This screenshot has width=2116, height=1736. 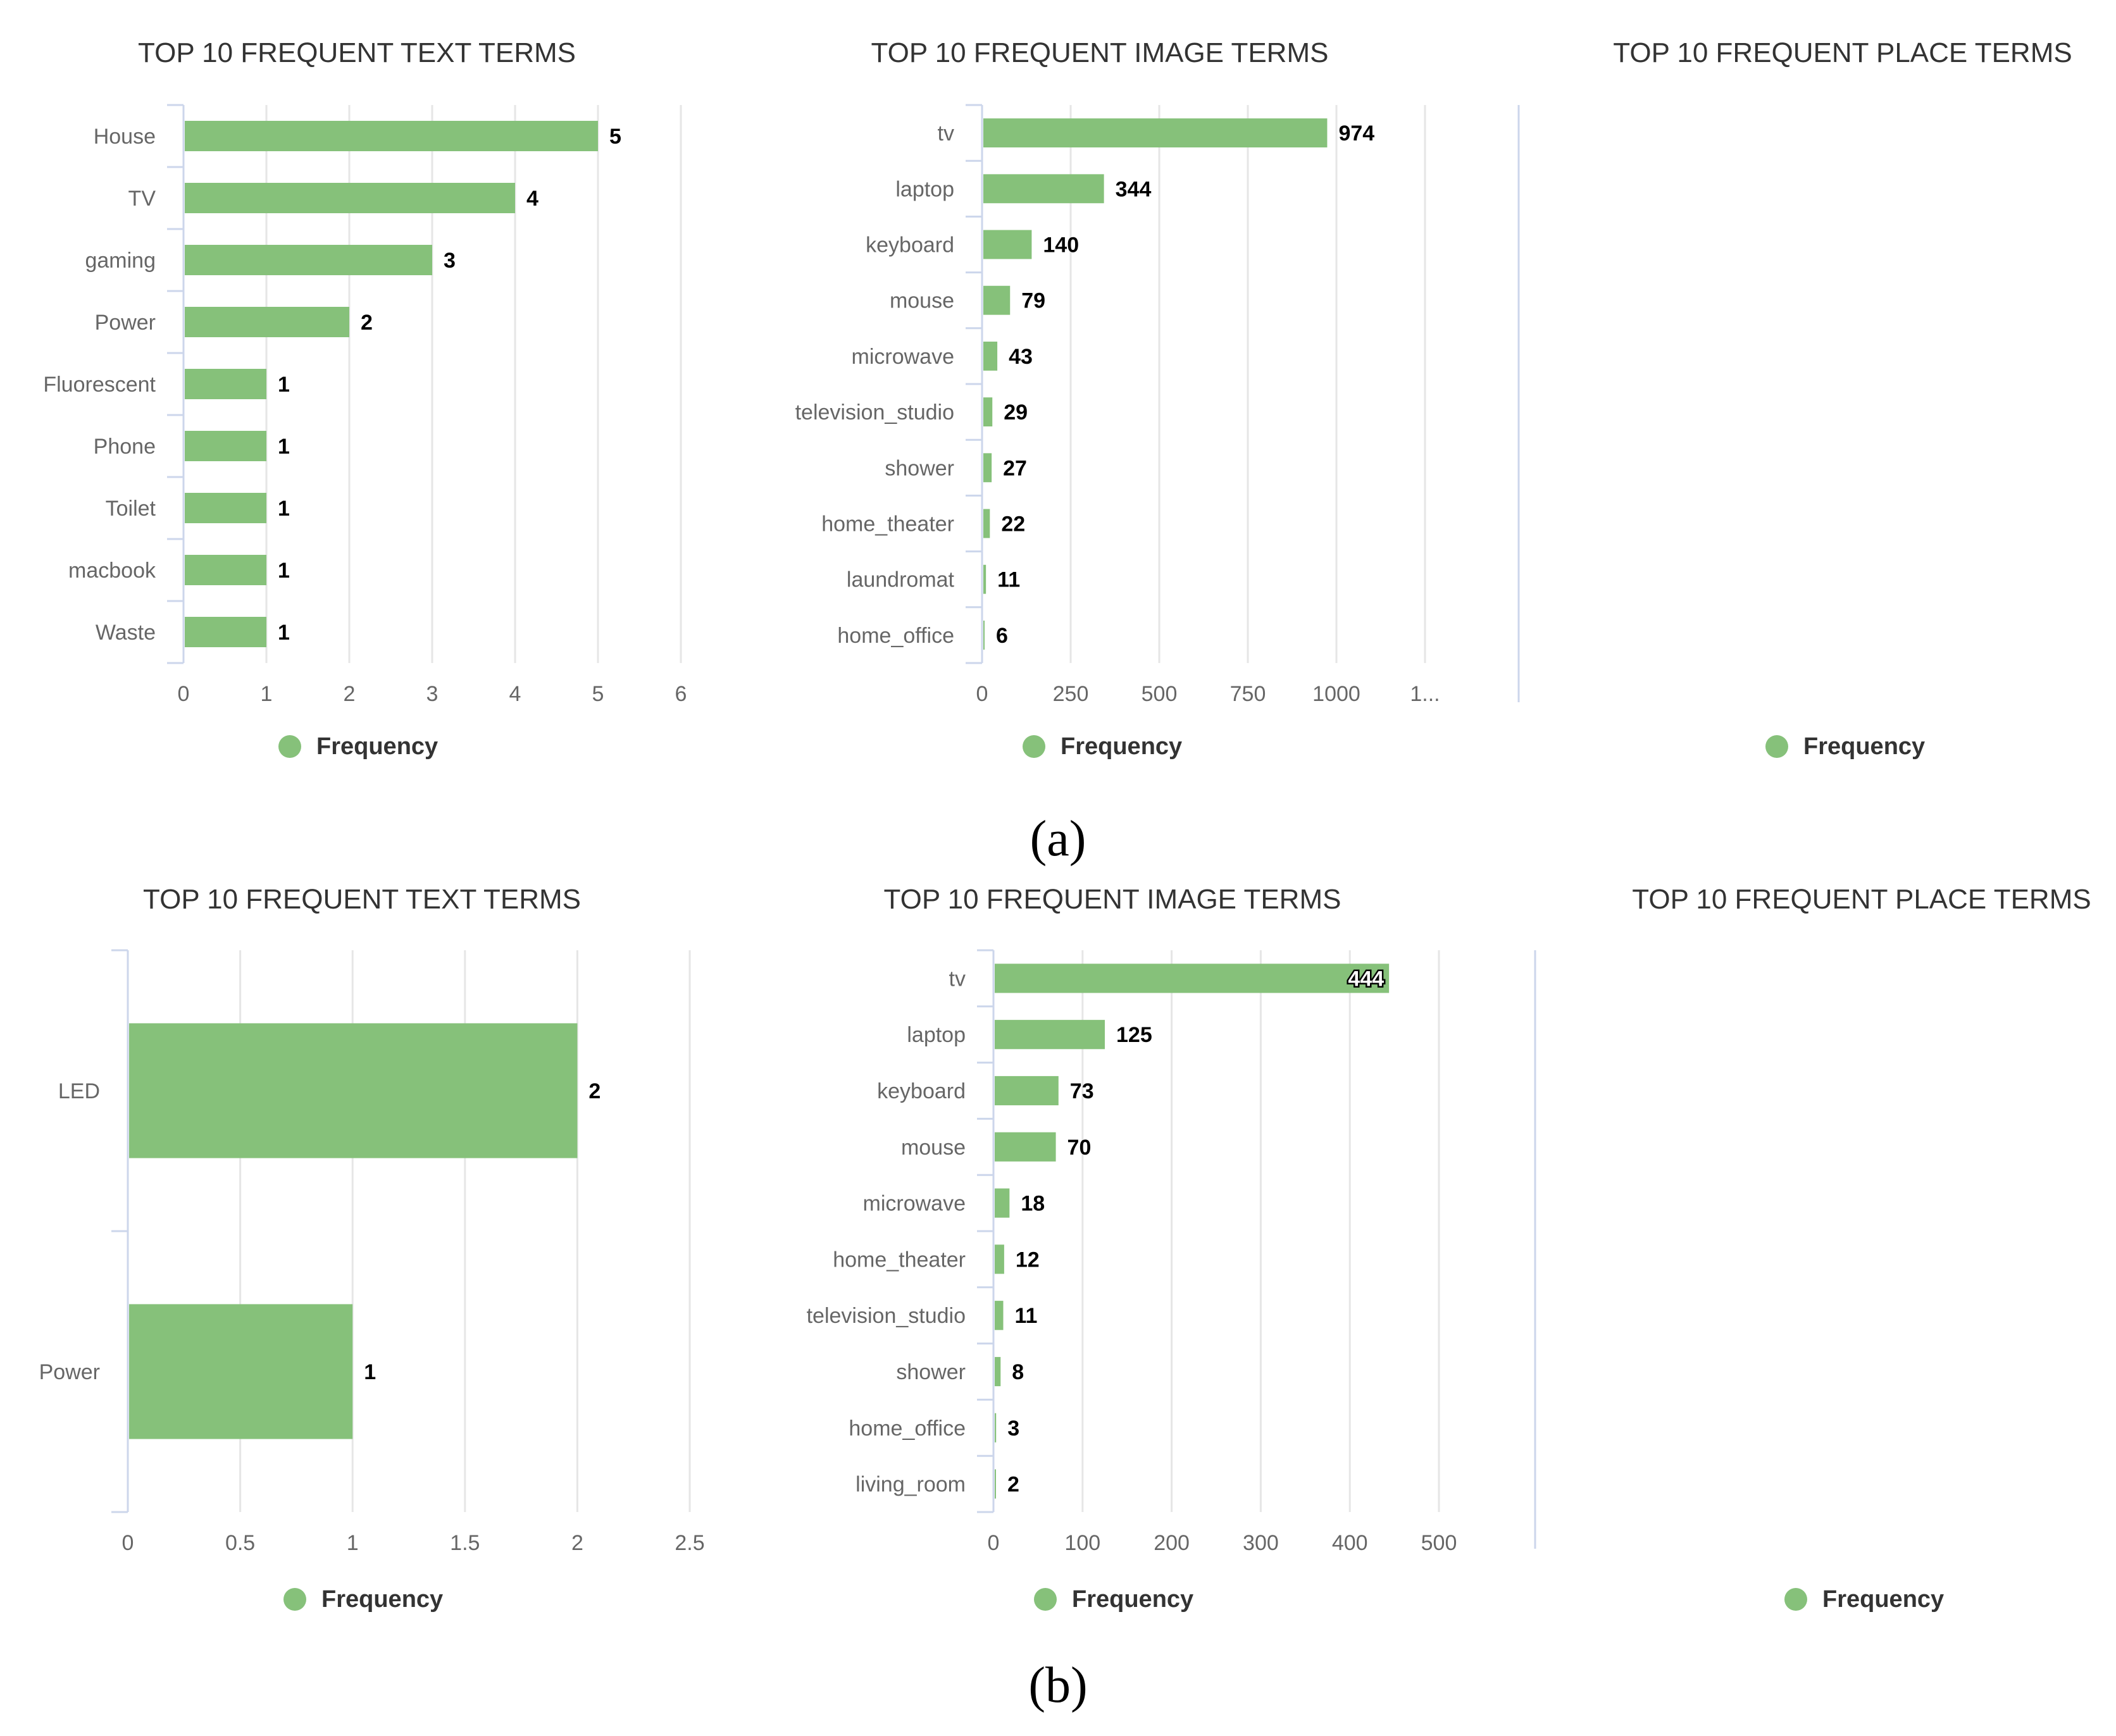 What do you see at coordinates (1033, 1204) in the screenshot?
I see `data-label: 18` at bounding box center [1033, 1204].